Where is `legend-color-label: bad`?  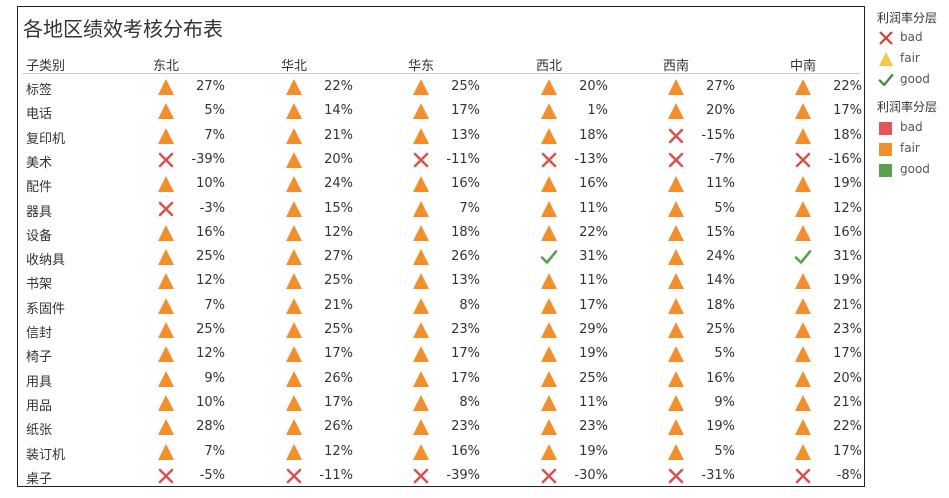
legend-color-label: bad is located at coordinates (911, 127).